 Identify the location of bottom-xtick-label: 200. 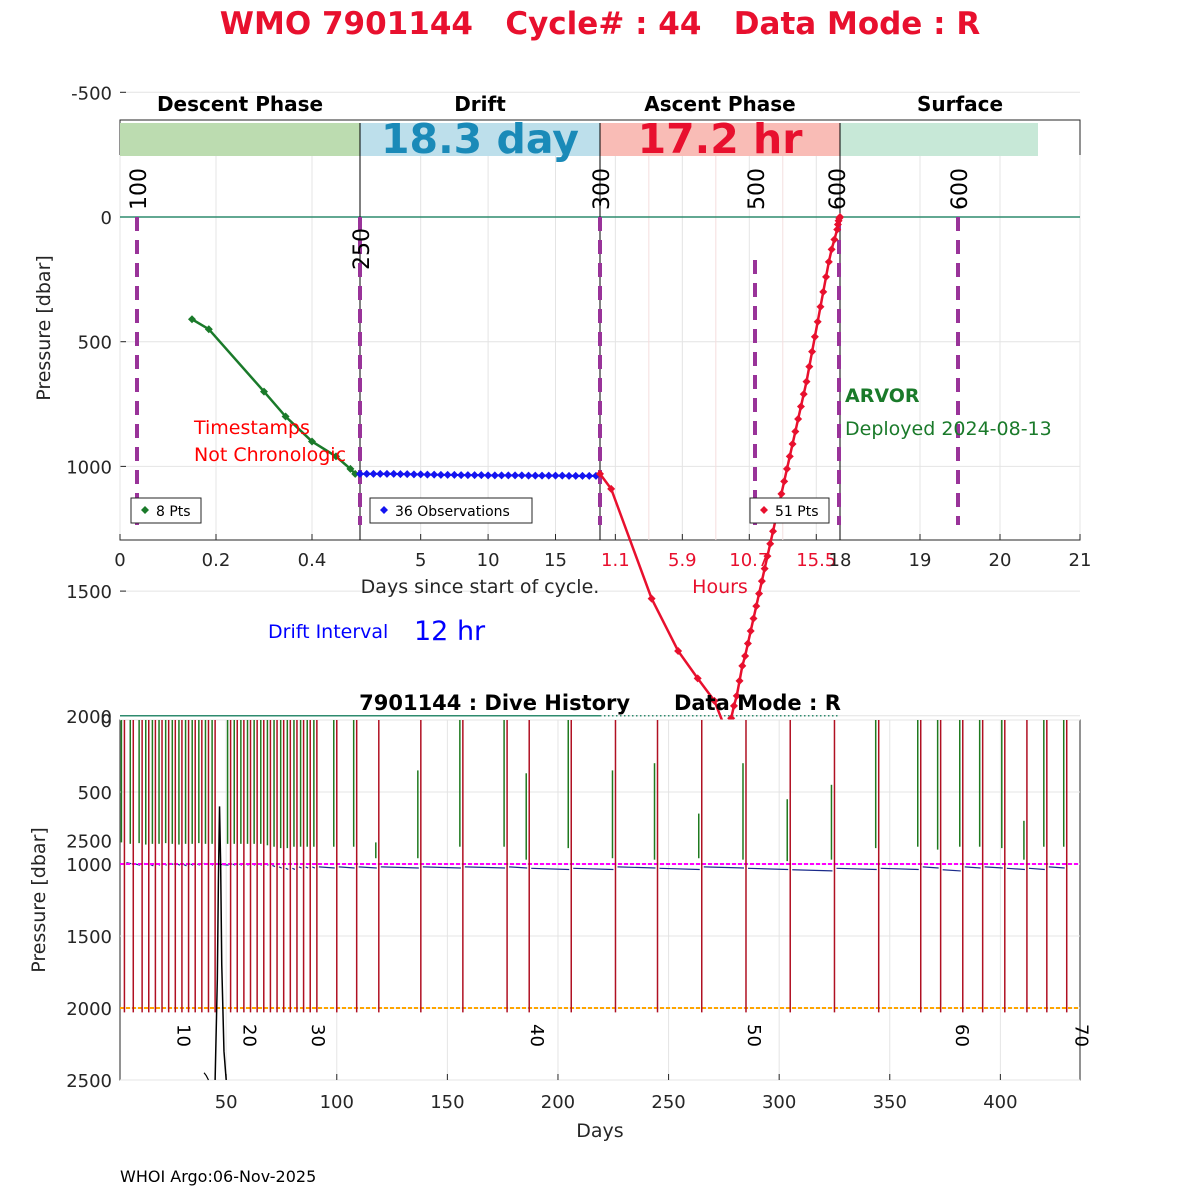
(558, 1102).